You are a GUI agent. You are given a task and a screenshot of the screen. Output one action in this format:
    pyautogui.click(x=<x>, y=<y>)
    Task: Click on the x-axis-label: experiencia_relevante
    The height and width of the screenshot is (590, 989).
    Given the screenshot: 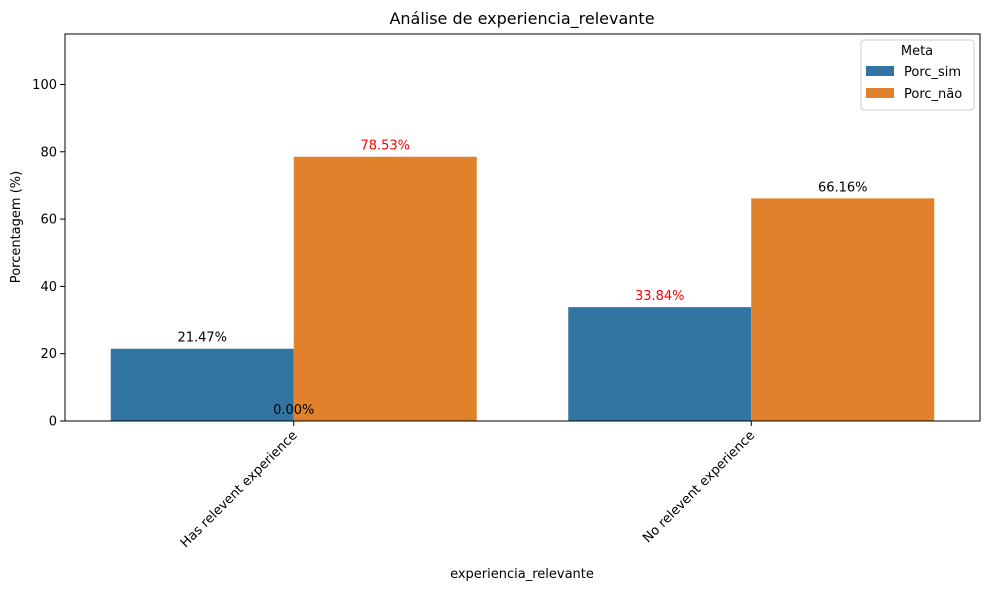 What is the action you would take?
    pyautogui.click(x=522, y=574)
    